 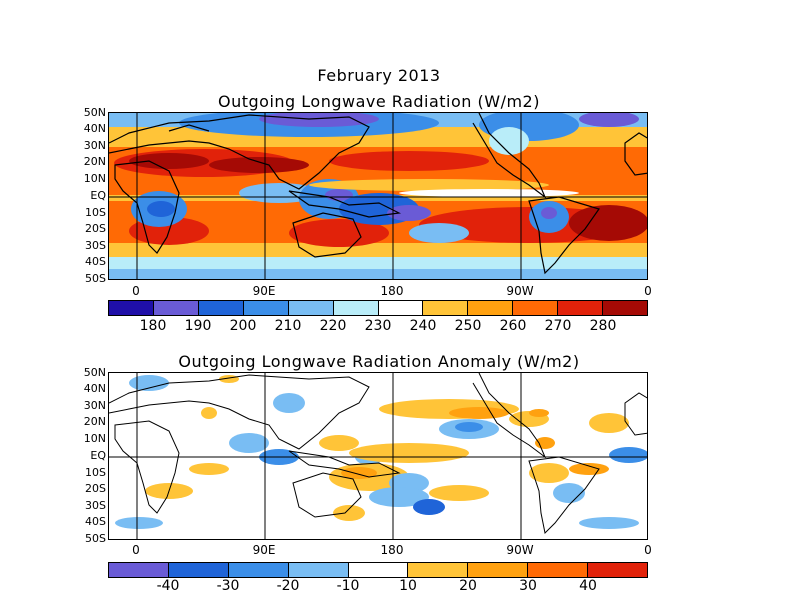 What do you see at coordinates (333, 326) in the screenshot?
I see `colorbar-label: 220` at bounding box center [333, 326].